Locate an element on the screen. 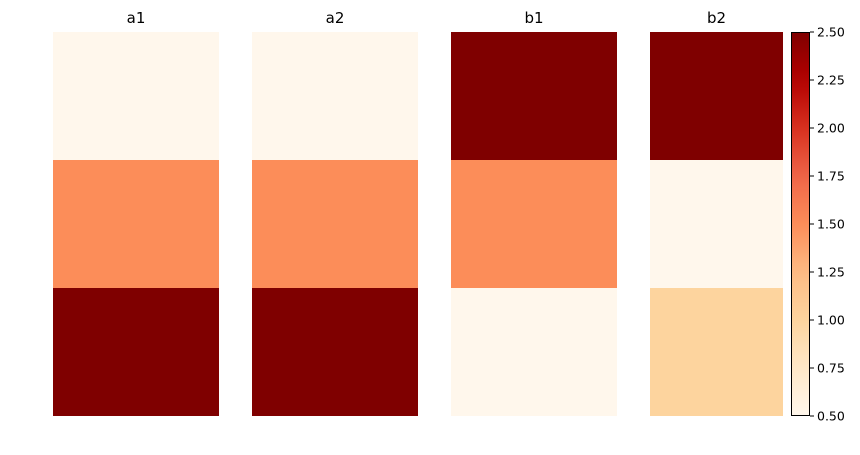 Image resolution: width=860 pixels, height=455 pixels. colorbar-tick-label: 2.50 is located at coordinates (831, 32).